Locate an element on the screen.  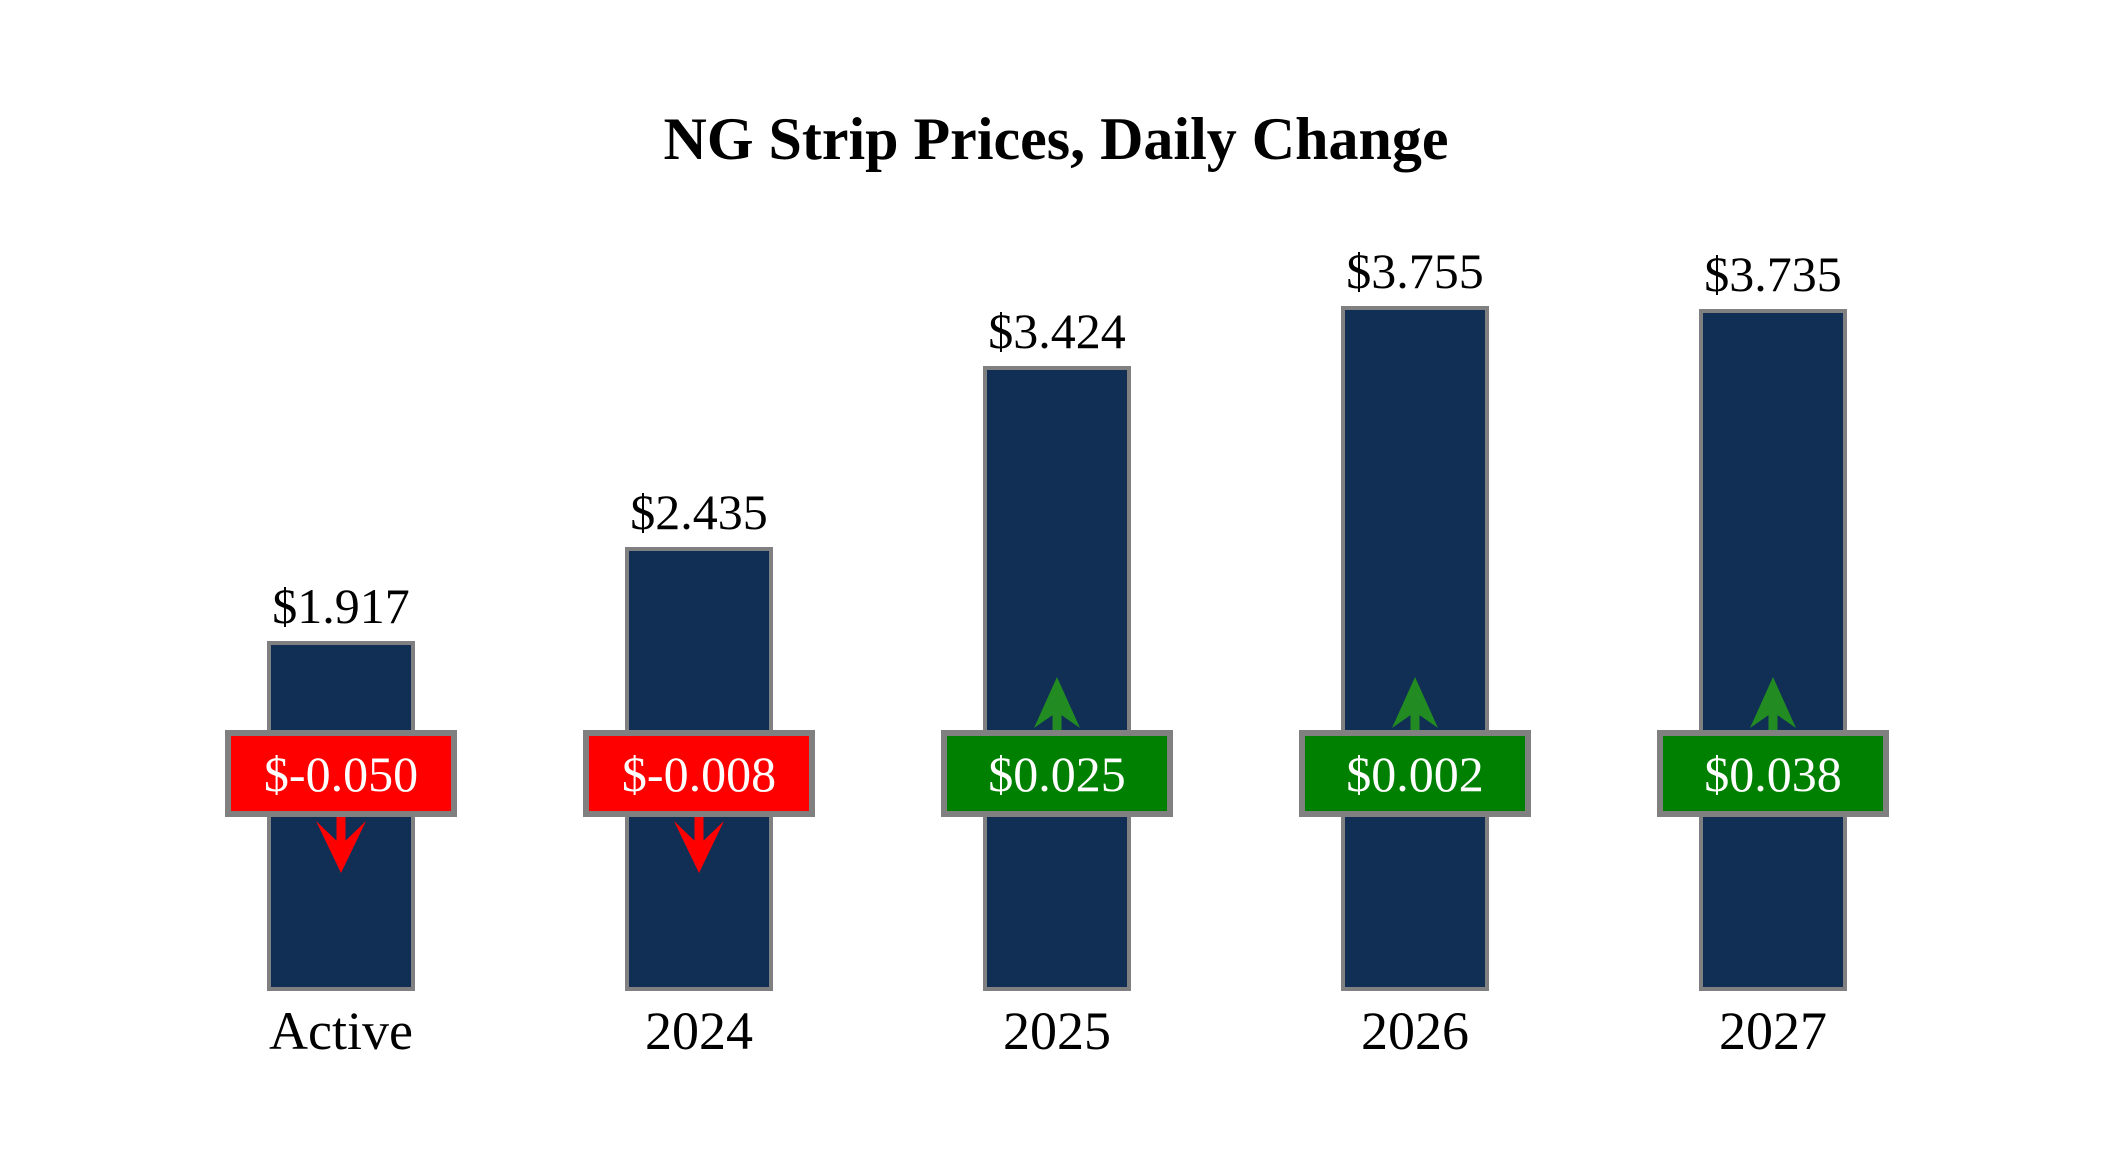
change-badge: $0.025 is located at coordinates (1057, 773).